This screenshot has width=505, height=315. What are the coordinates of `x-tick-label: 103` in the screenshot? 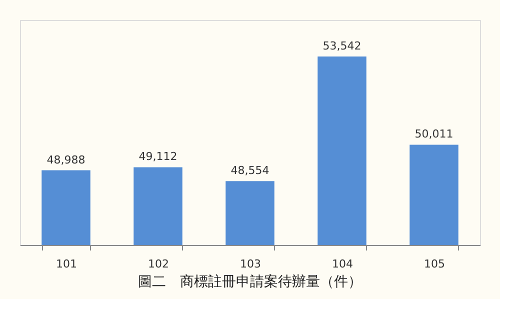 It's located at (250, 264).